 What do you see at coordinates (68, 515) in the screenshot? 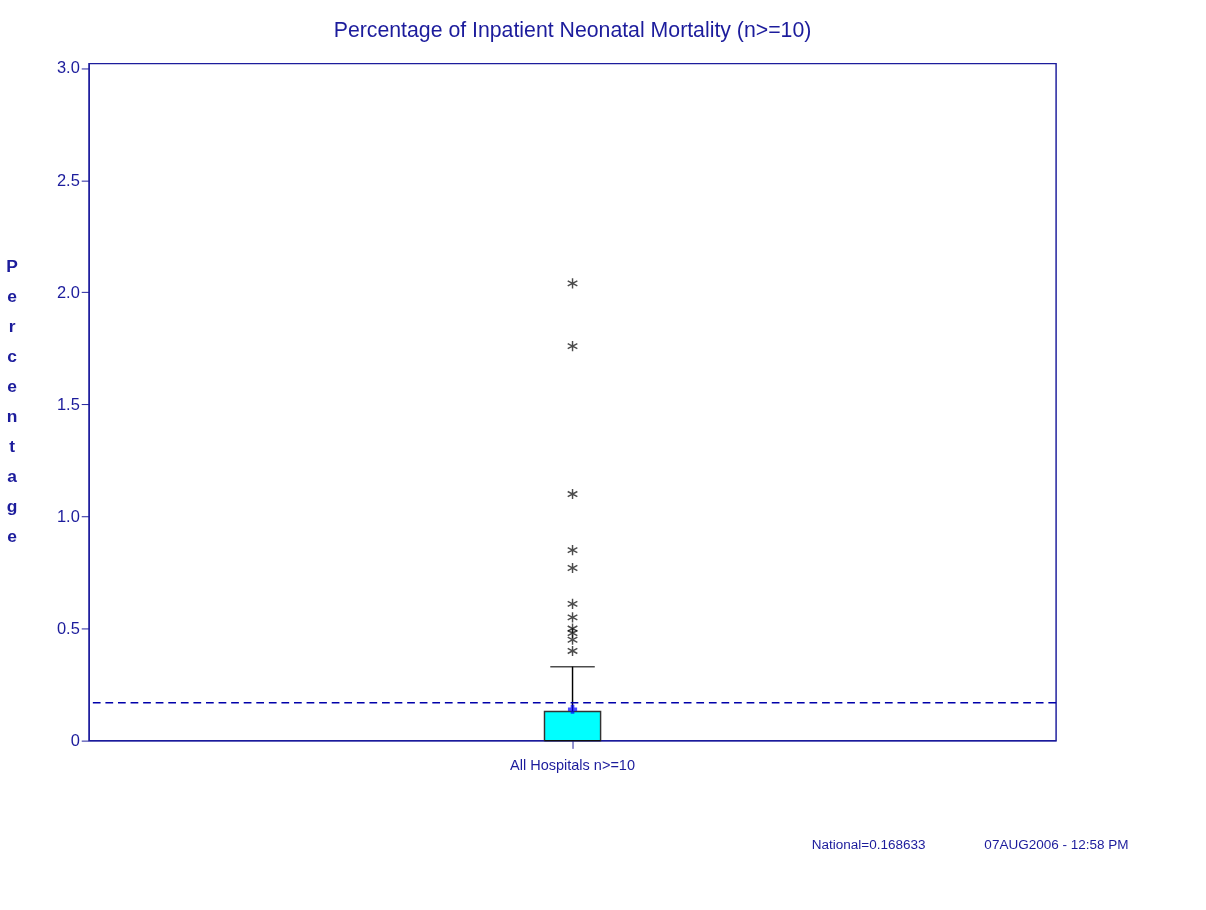
I see `y-tick-label: 1.0` at bounding box center [68, 515].